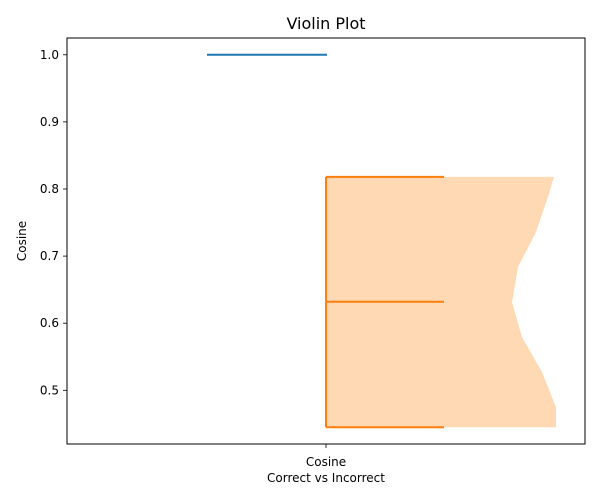 The width and height of the screenshot is (600, 500). Describe the element at coordinates (49, 189) in the screenshot. I see `y-tick-label: 0.8` at that location.